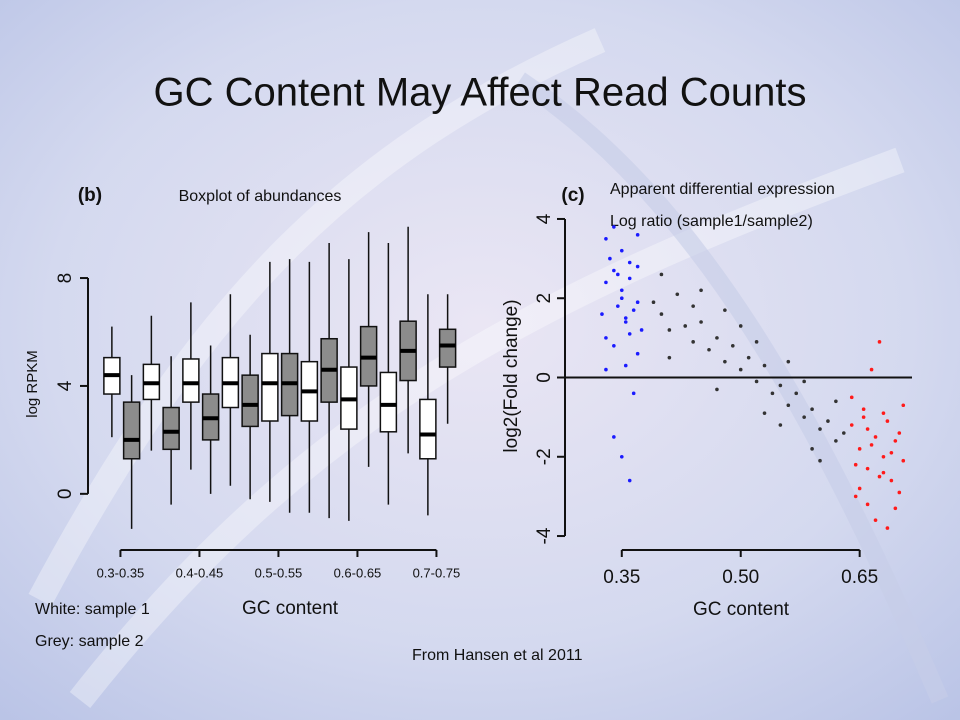 This screenshot has width=960, height=720. I want to click on y-axis-label: log2(Fold change), so click(511, 375).